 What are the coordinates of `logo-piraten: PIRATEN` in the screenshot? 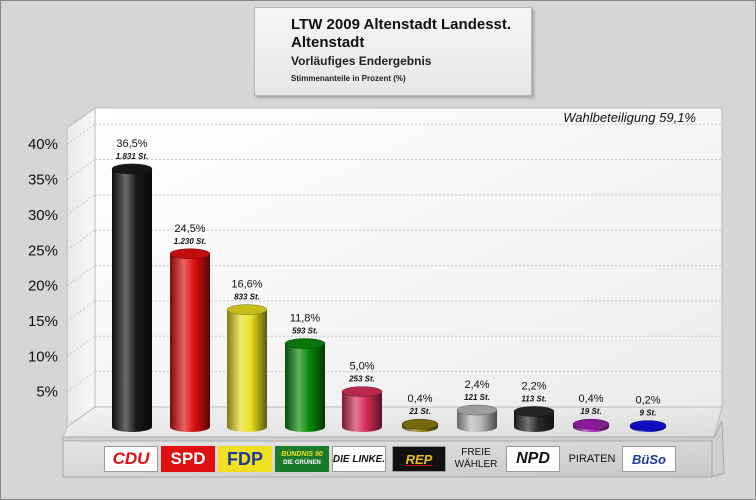 It's located at (592, 459).